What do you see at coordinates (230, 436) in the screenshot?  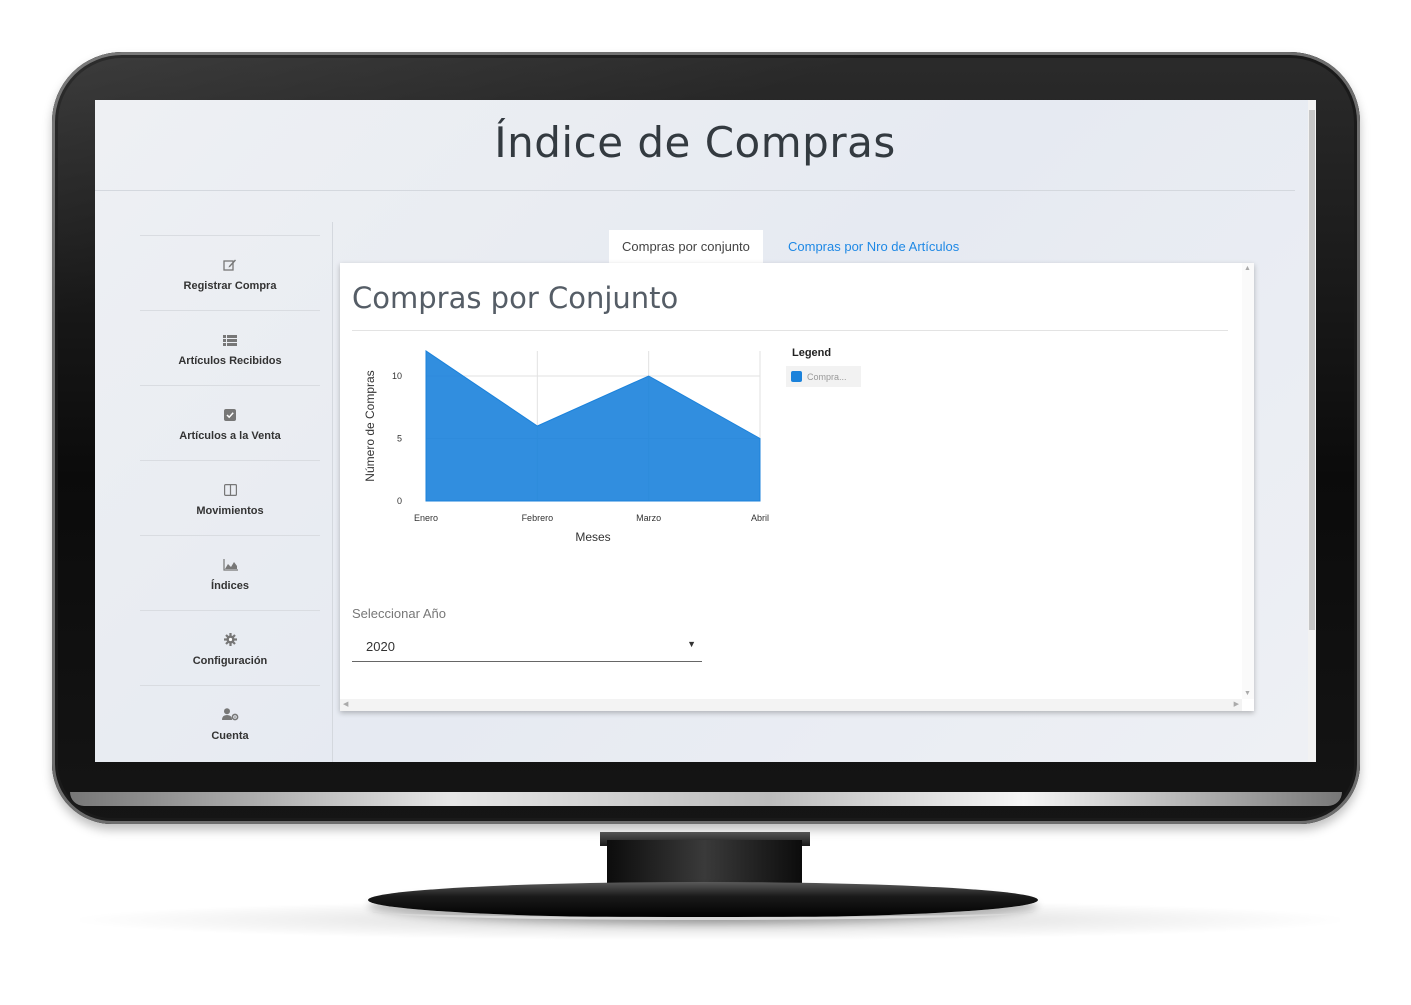 I see `sidebar-item-label: Artículos a la Venta` at bounding box center [230, 436].